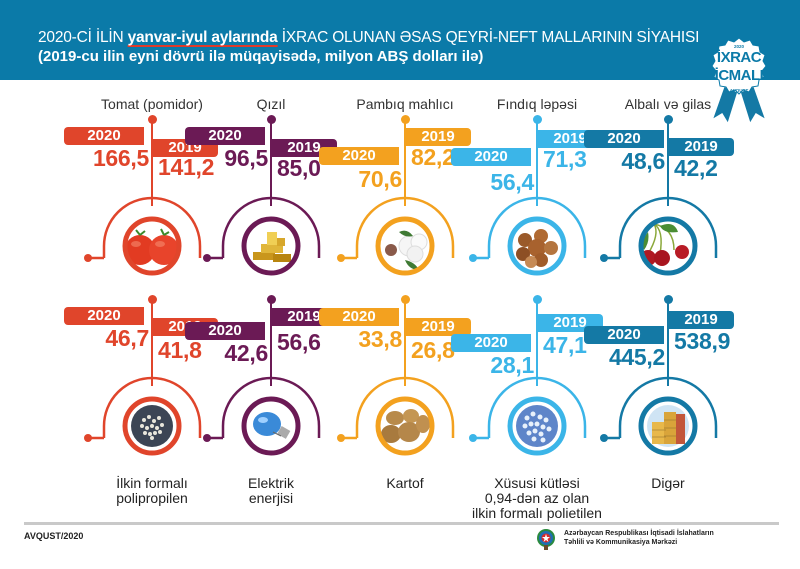  I want to click on ixrac-icmali-badge: 2020 İXRAC İCMALI AVQUST, so click(739, 80).